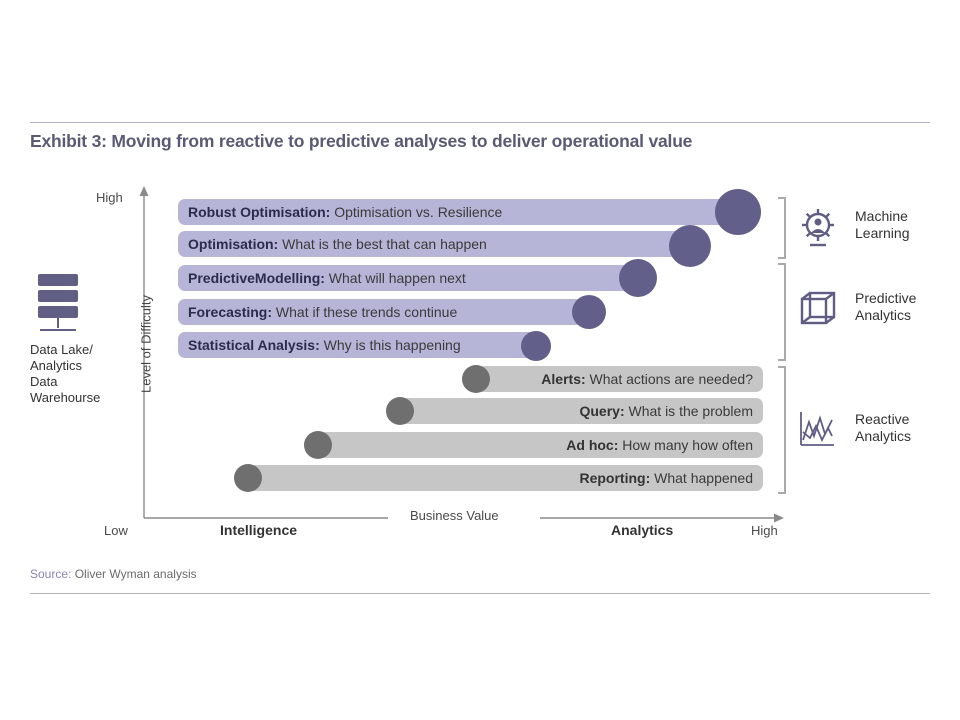 The height and width of the screenshot is (720, 960). What do you see at coordinates (382, 244) in the screenshot?
I see `bar-desc: What is the best that can happen` at bounding box center [382, 244].